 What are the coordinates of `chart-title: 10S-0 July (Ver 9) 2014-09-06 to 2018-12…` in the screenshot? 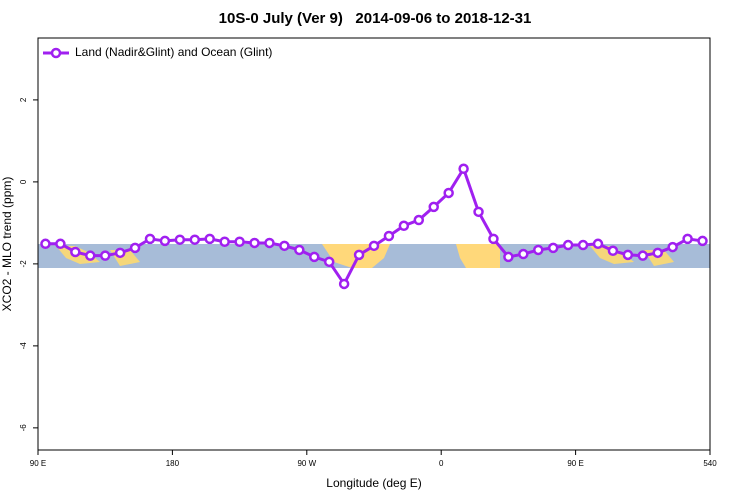 It's located at (375, 18).